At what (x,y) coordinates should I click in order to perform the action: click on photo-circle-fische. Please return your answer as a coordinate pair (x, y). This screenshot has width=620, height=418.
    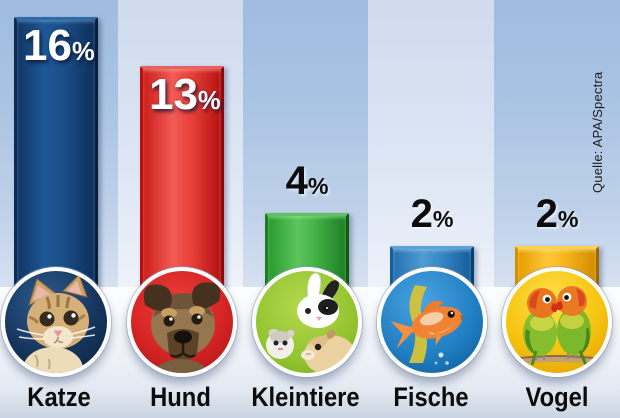
    Looking at the image, I should click on (432, 322).